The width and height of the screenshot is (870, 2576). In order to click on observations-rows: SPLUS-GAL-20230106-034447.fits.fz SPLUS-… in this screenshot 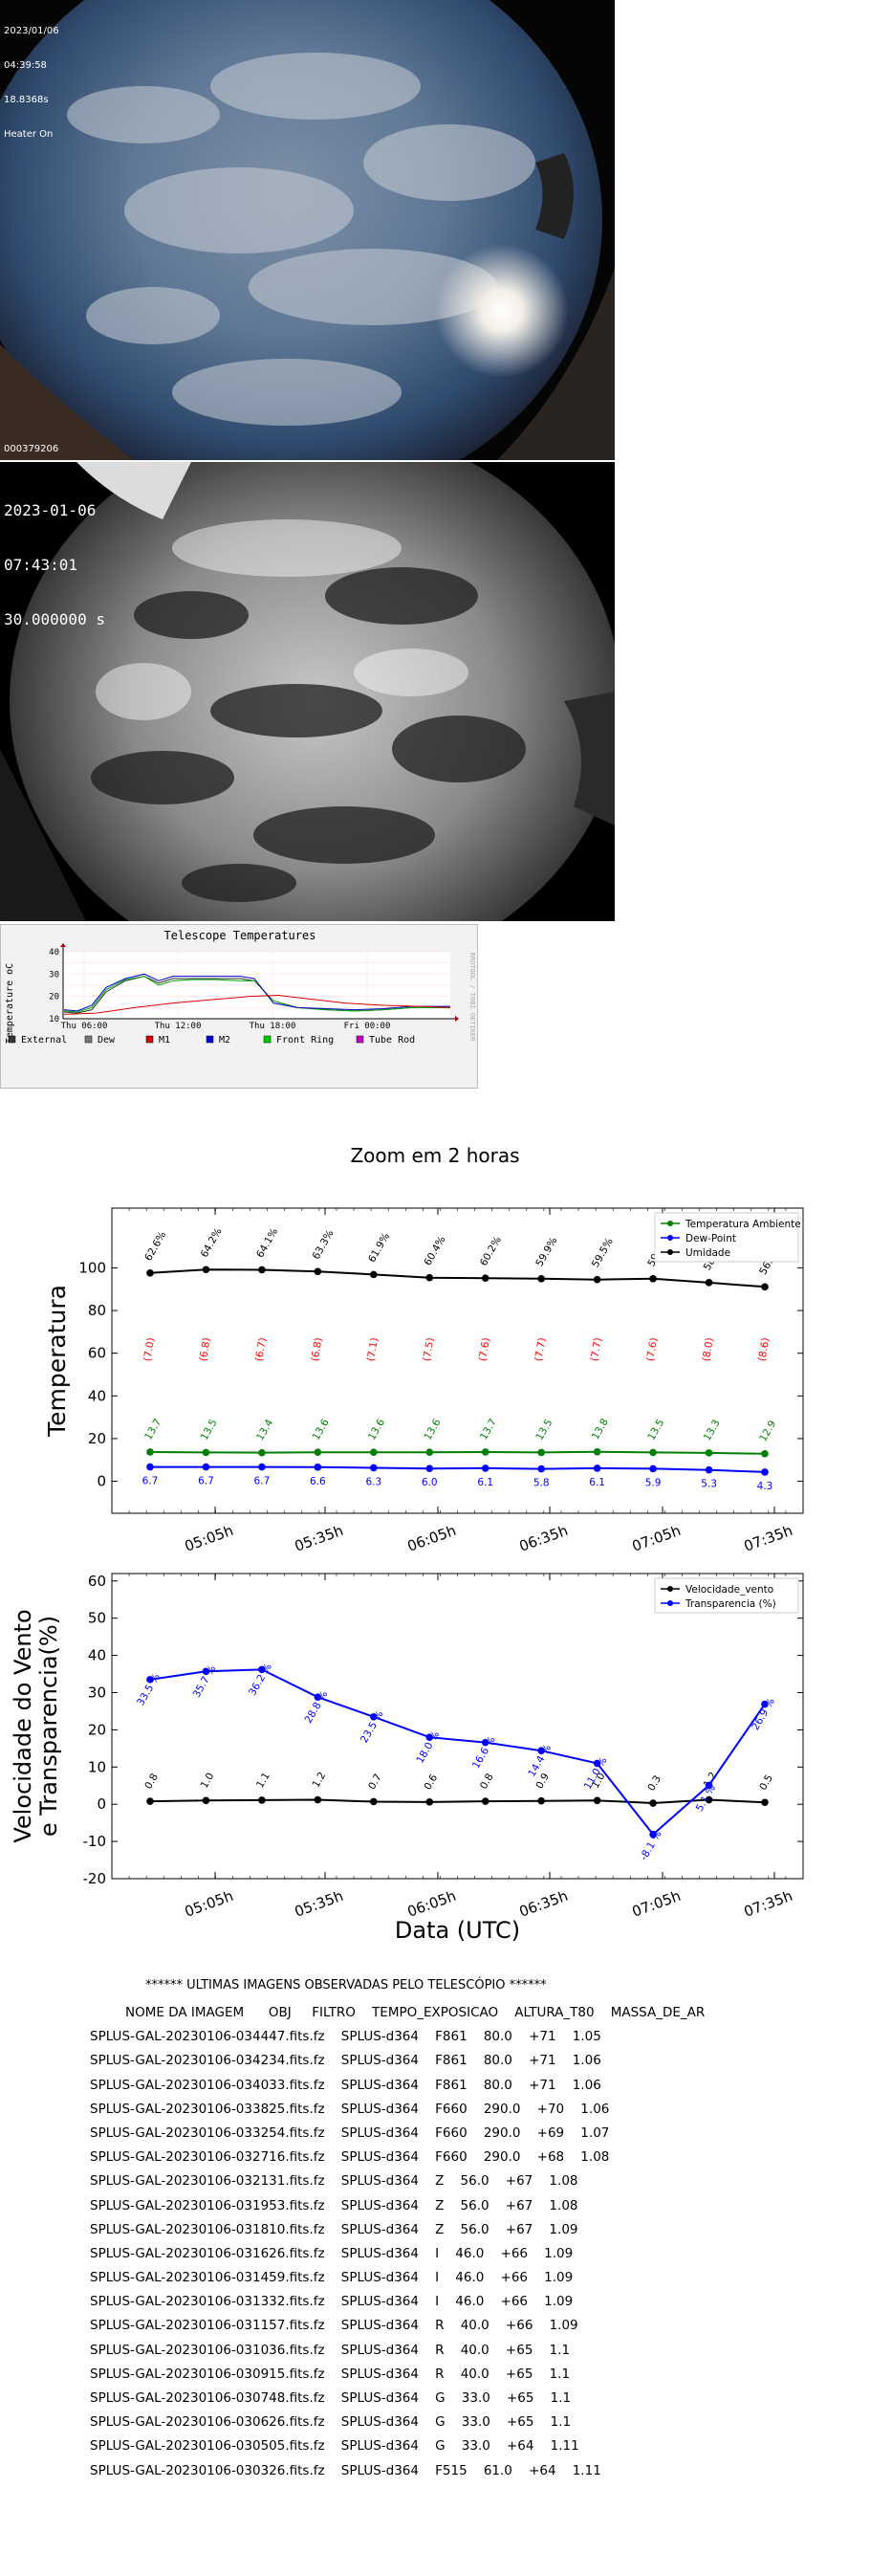, I will do `click(397, 2254)`.